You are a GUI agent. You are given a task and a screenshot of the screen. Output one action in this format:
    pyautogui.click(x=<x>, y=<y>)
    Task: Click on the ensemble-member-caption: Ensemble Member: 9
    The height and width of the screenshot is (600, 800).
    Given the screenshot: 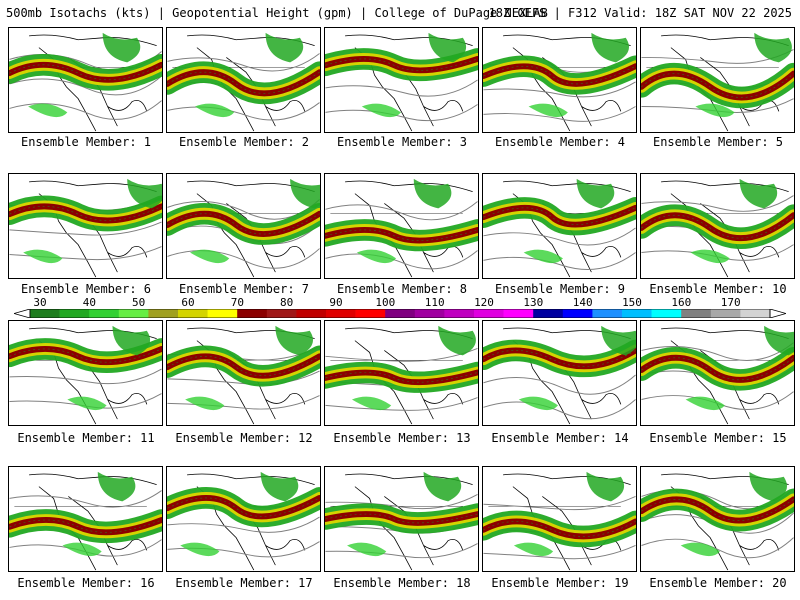 What is the action you would take?
    pyautogui.click(x=560, y=289)
    